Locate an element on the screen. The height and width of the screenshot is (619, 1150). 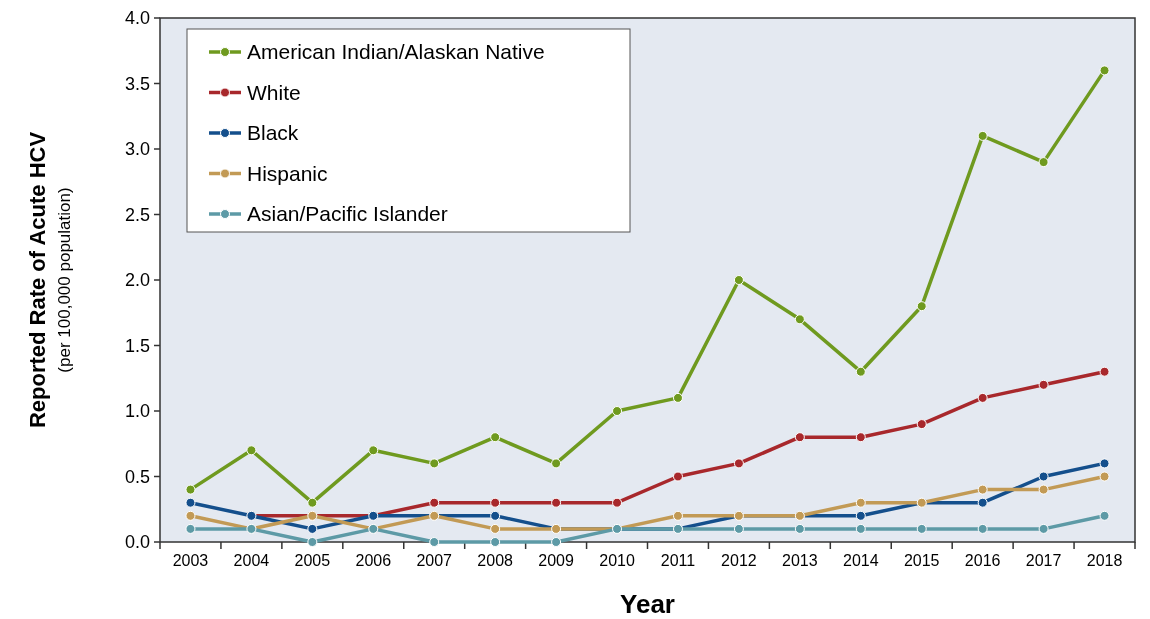
y-tick-label: 4.0 is located at coordinates (137, 18).